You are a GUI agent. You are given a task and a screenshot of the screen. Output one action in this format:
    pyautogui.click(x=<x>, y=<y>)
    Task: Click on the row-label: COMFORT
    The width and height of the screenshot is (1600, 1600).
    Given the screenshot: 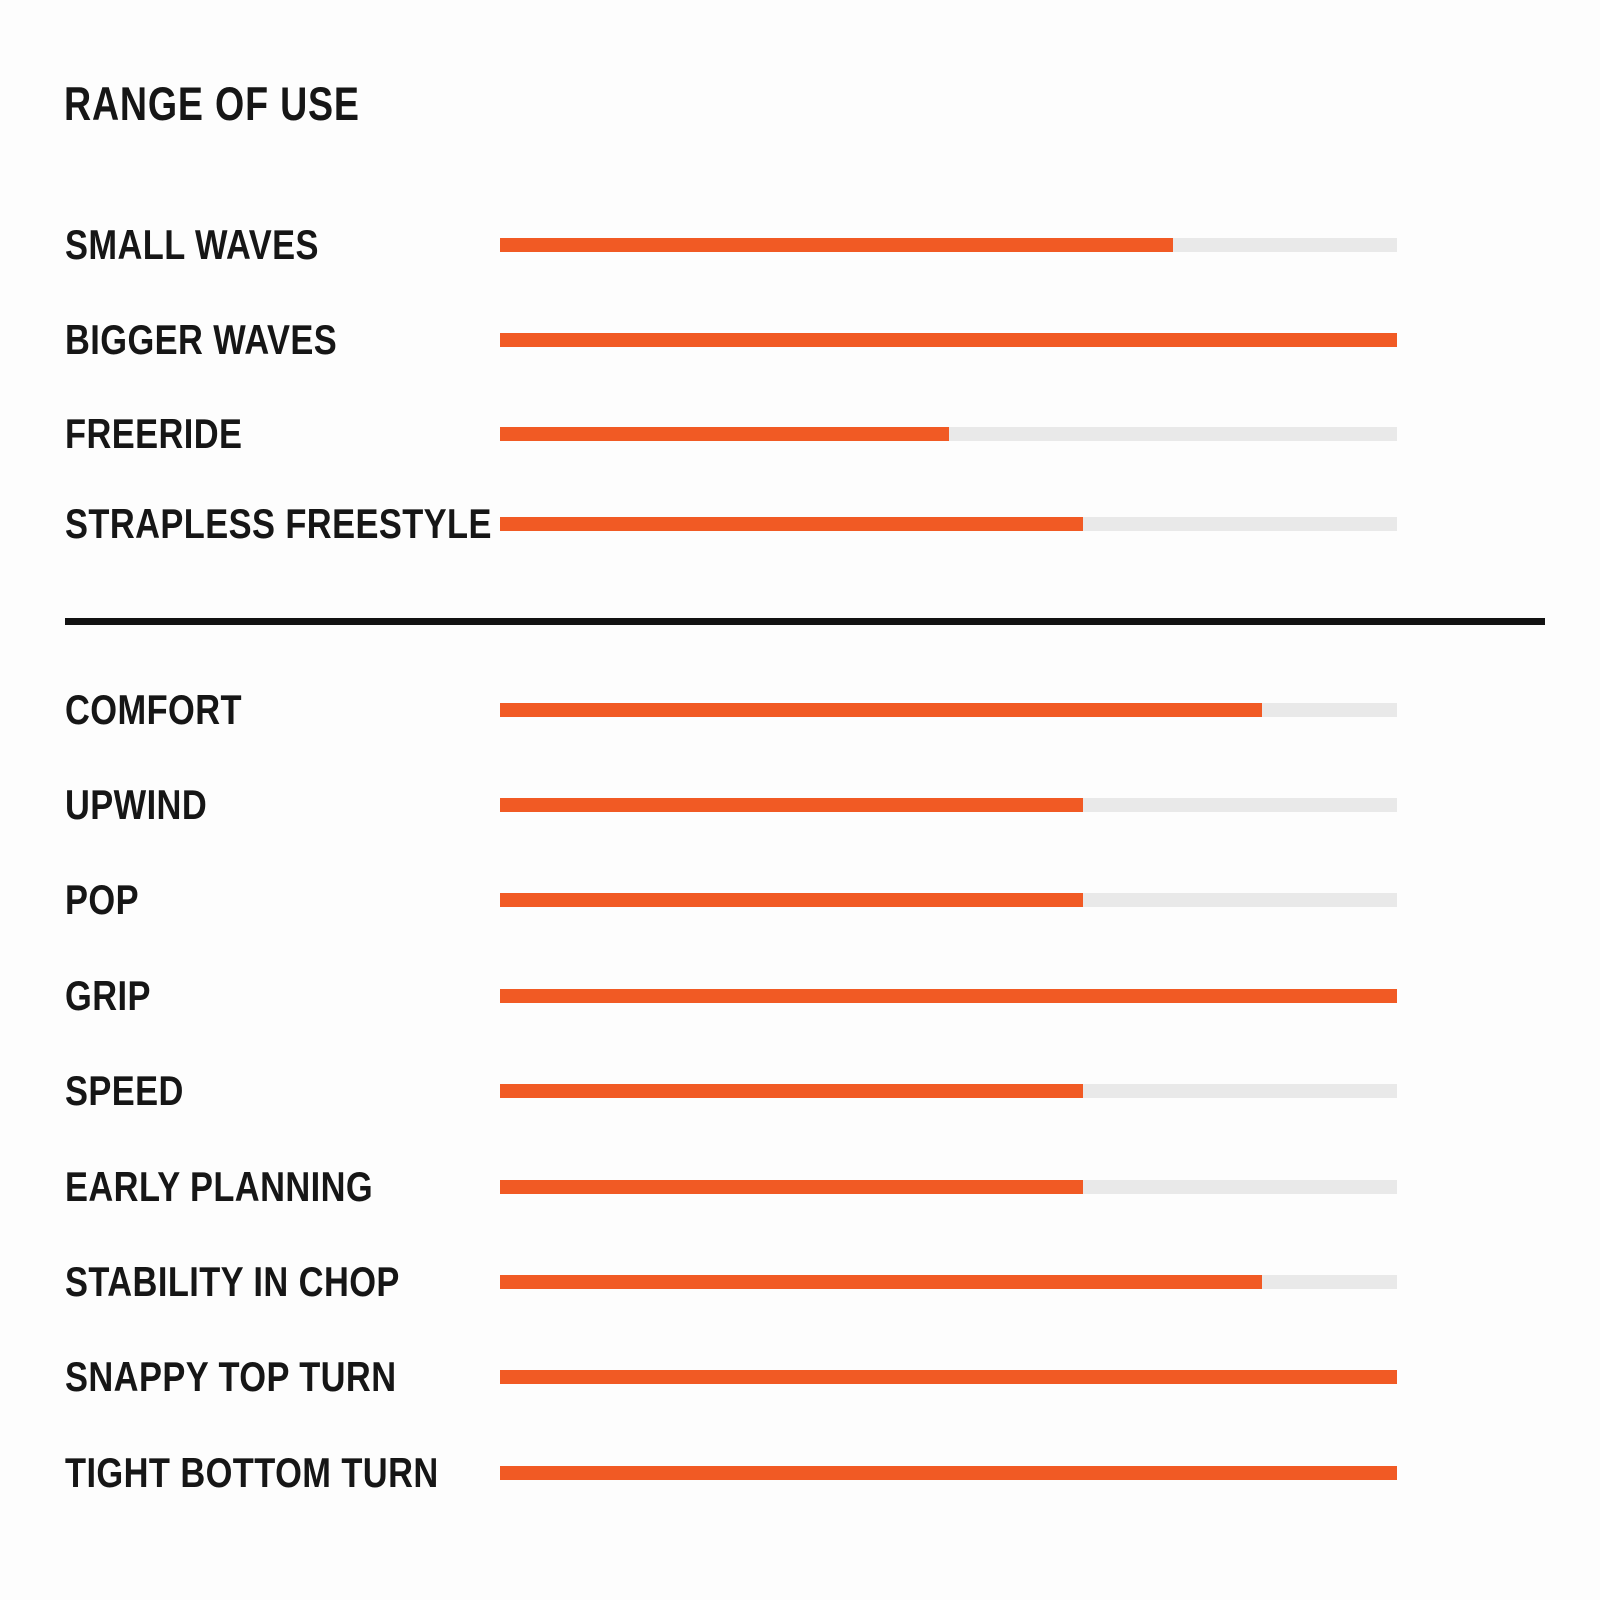 What is the action you would take?
    pyautogui.click(x=153, y=709)
    